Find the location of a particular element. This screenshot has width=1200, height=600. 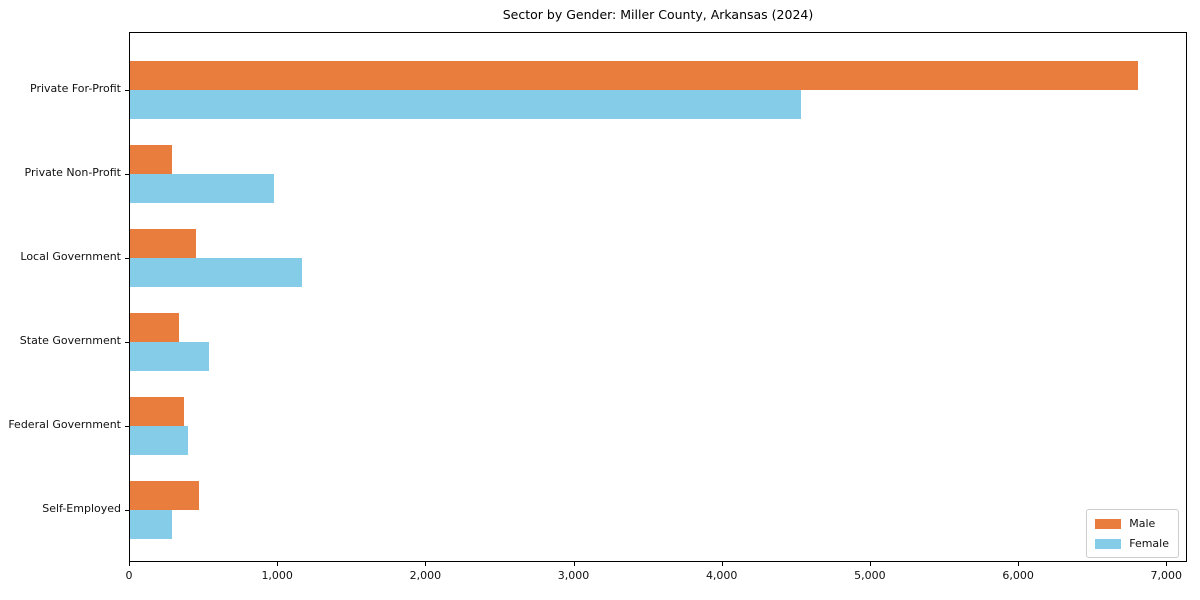

y-axis-label-private-non-profit: Private Non-Profit is located at coordinates (72, 172).